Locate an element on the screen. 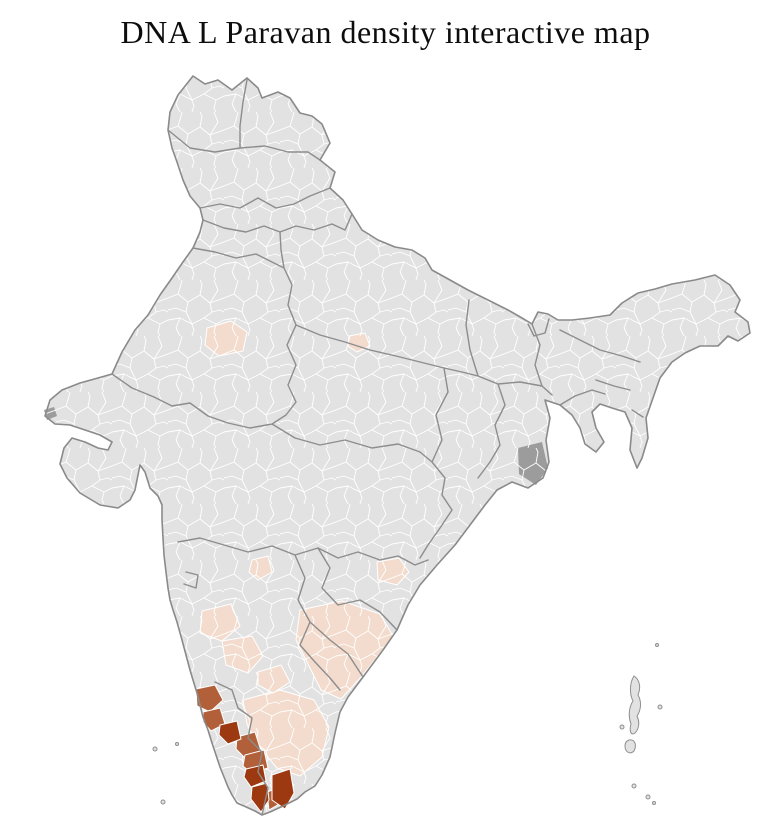 The height and width of the screenshot is (829, 771). islands is located at coordinates (407, 724).